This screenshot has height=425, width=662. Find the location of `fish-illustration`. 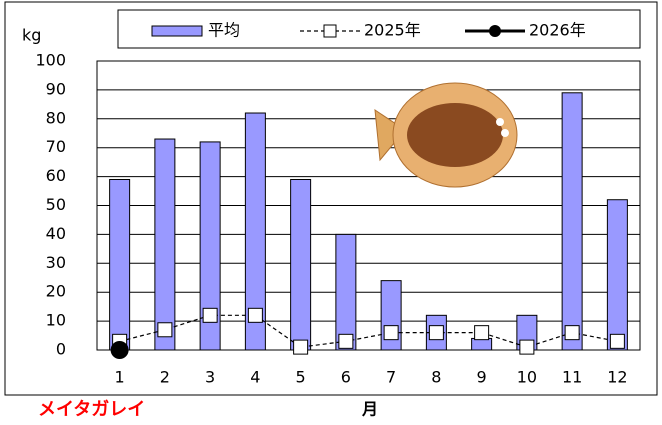

fish-illustration is located at coordinates (446, 135).